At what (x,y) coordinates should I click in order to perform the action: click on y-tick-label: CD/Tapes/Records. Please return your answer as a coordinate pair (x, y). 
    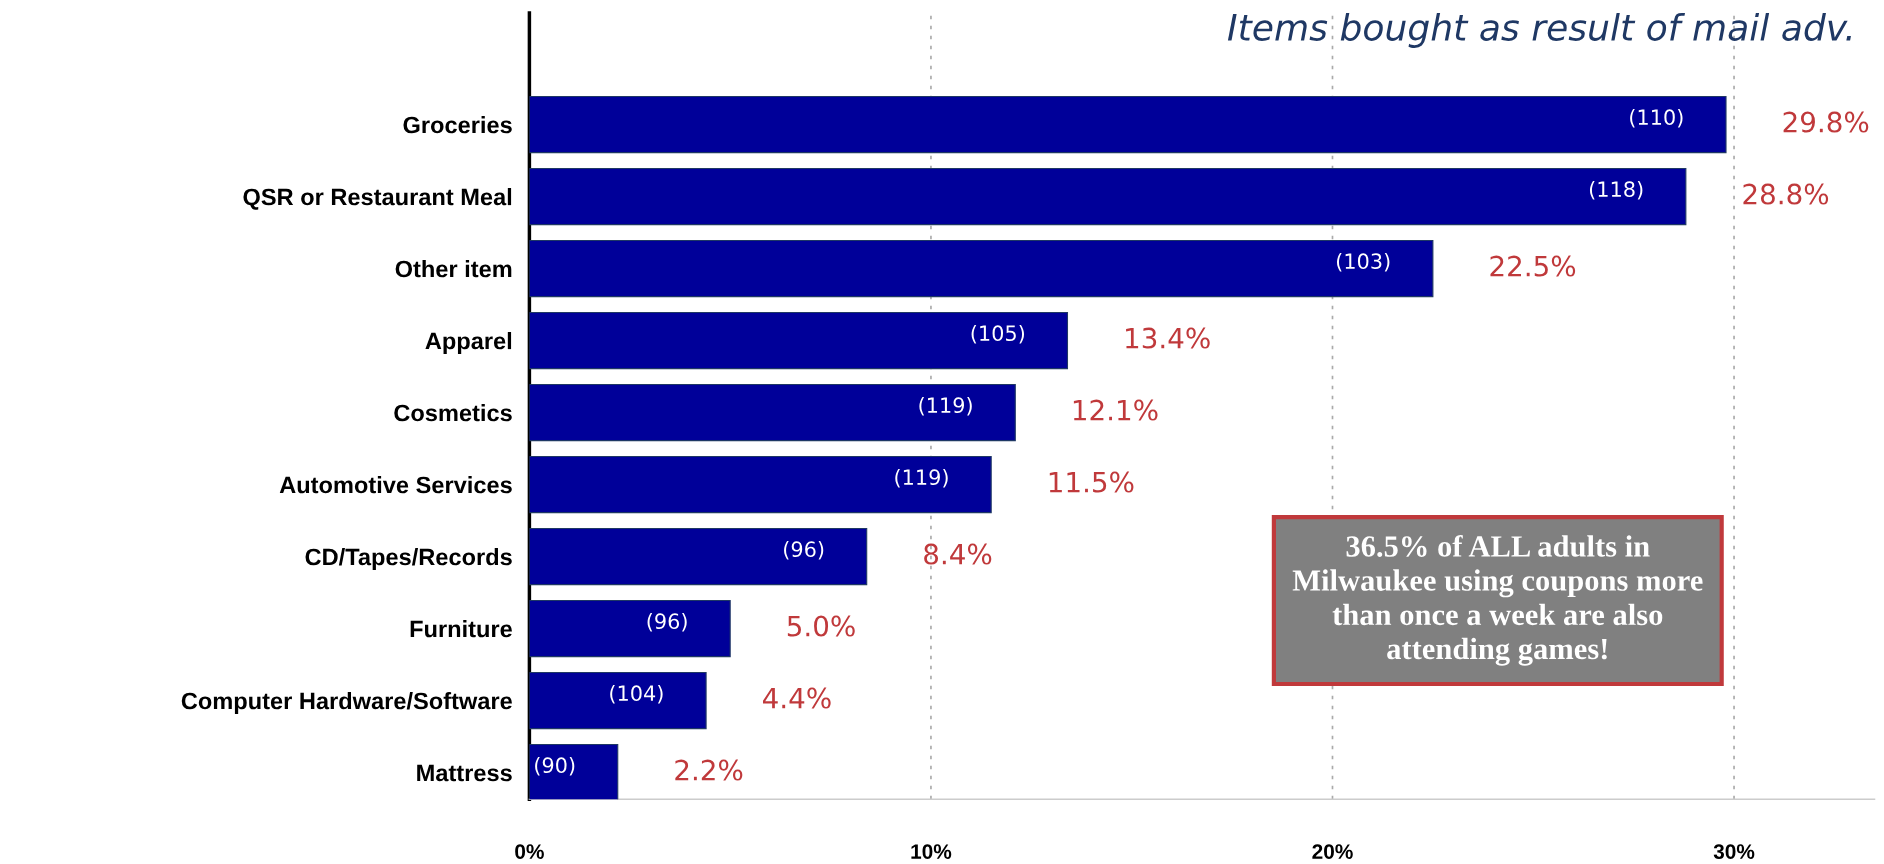
    Looking at the image, I should click on (408, 559).